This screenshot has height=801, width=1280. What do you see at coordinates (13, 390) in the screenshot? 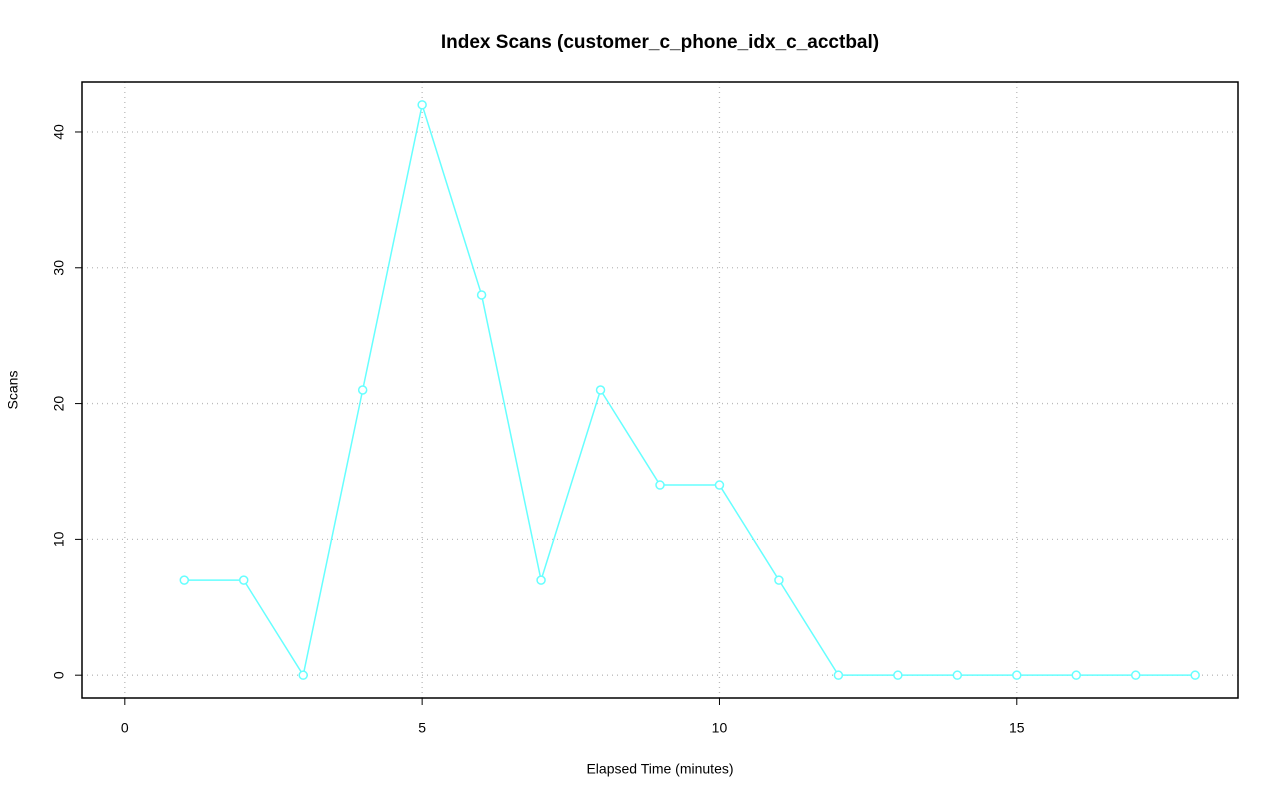
I see `y-axis-label: Scans` at bounding box center [13, 390].